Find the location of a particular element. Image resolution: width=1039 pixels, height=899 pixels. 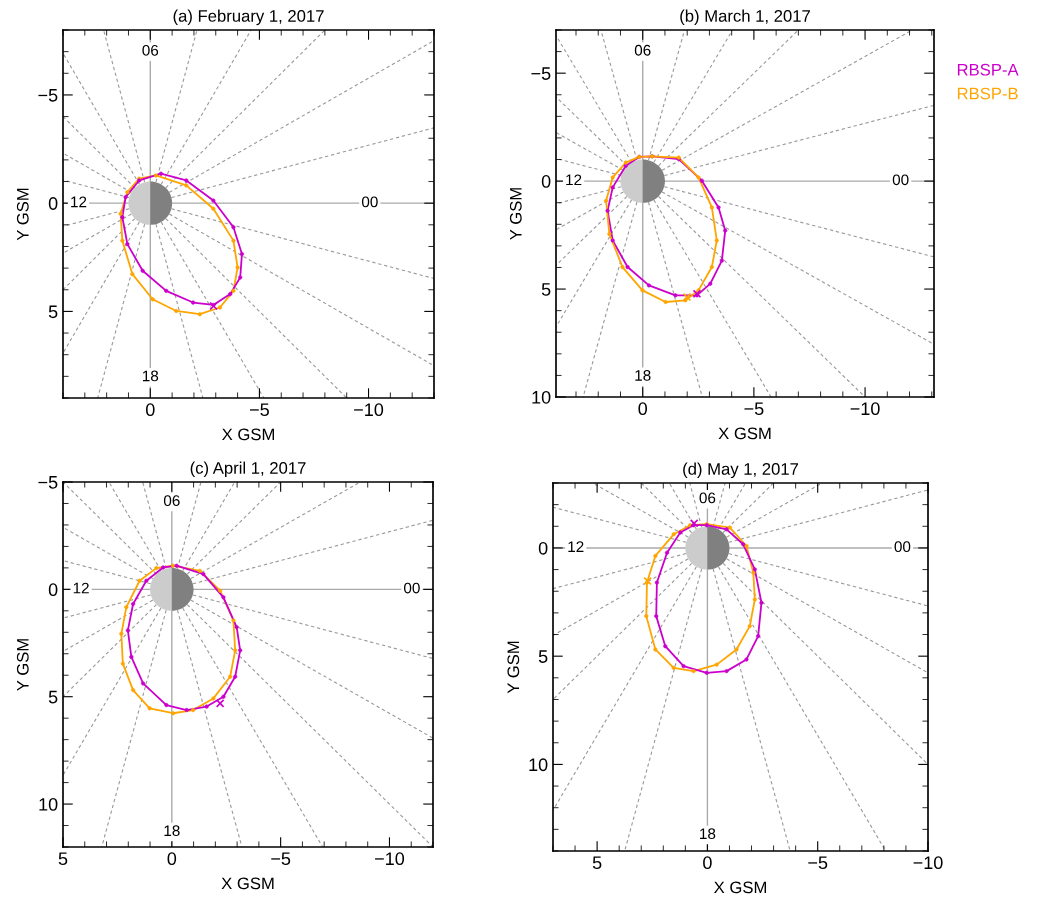

chart-title: (d) May 1, 2017 is located at coordinates (741, 470).